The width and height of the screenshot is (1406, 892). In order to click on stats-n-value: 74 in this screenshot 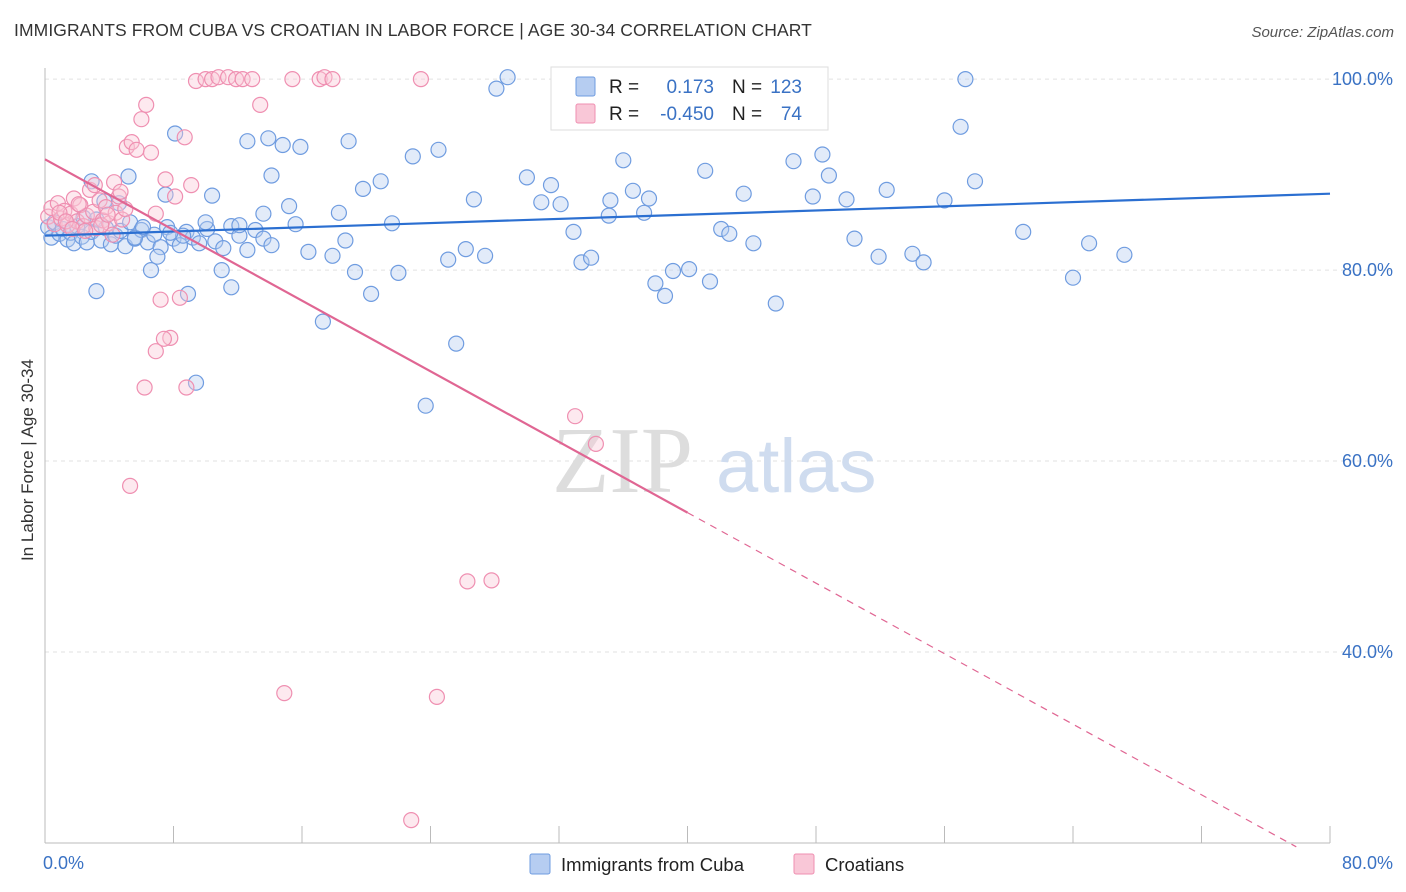, I will do `click(792, 114)`.